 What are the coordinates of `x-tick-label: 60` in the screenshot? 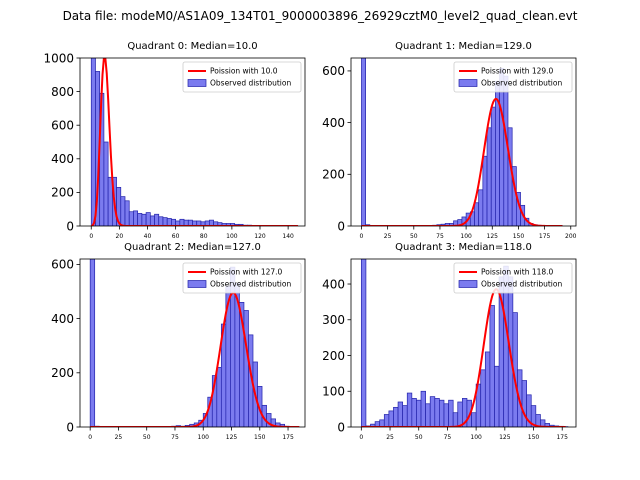 It's located at (176, 236).